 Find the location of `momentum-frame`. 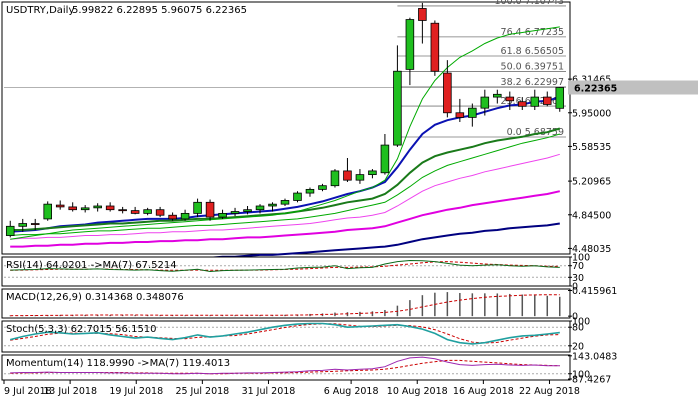

momentum-frame is located at coordinates (286, 367).